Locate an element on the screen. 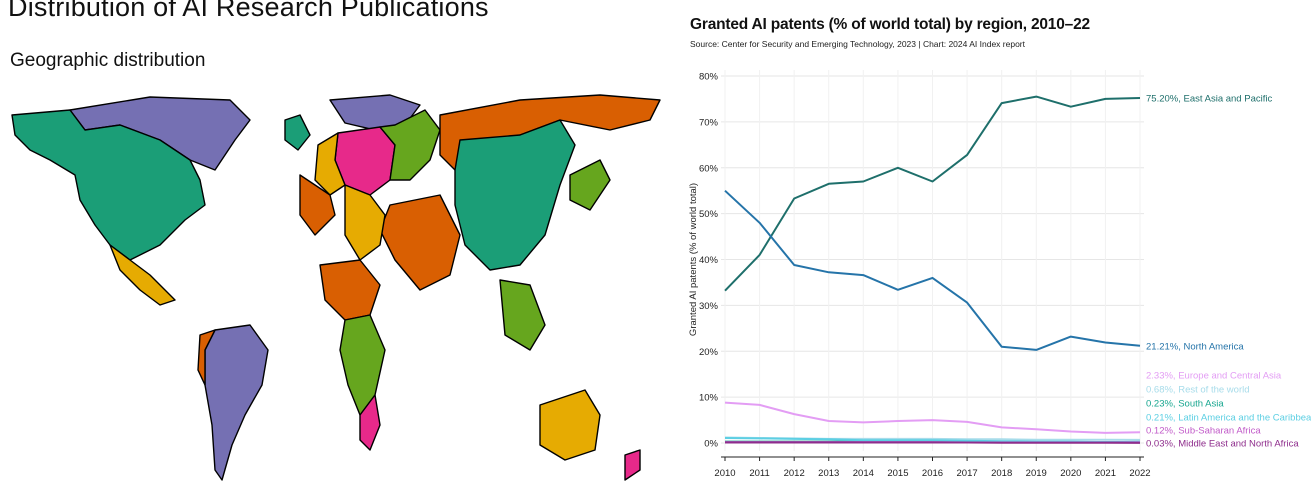  series-end-label: 0.21%, Latin America and the Caribbean is located at coordinates (1228, 418).